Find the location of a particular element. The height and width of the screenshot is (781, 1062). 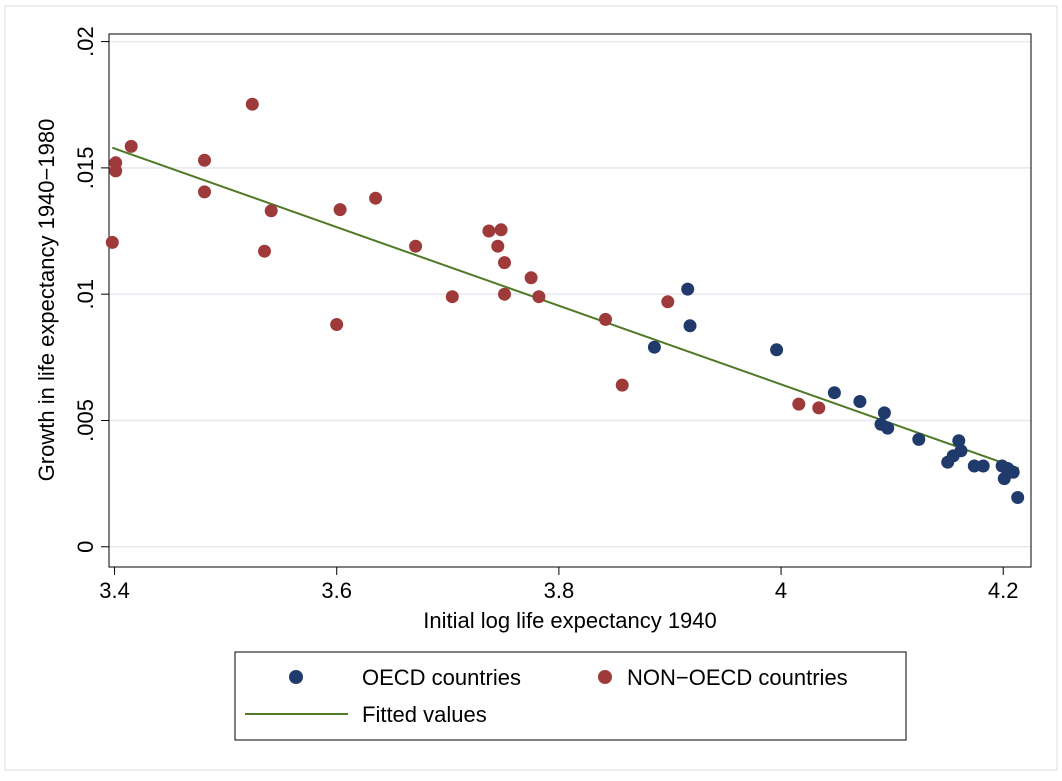

legend-label-fitted: Fitted values is located at coordinates (424, 714).